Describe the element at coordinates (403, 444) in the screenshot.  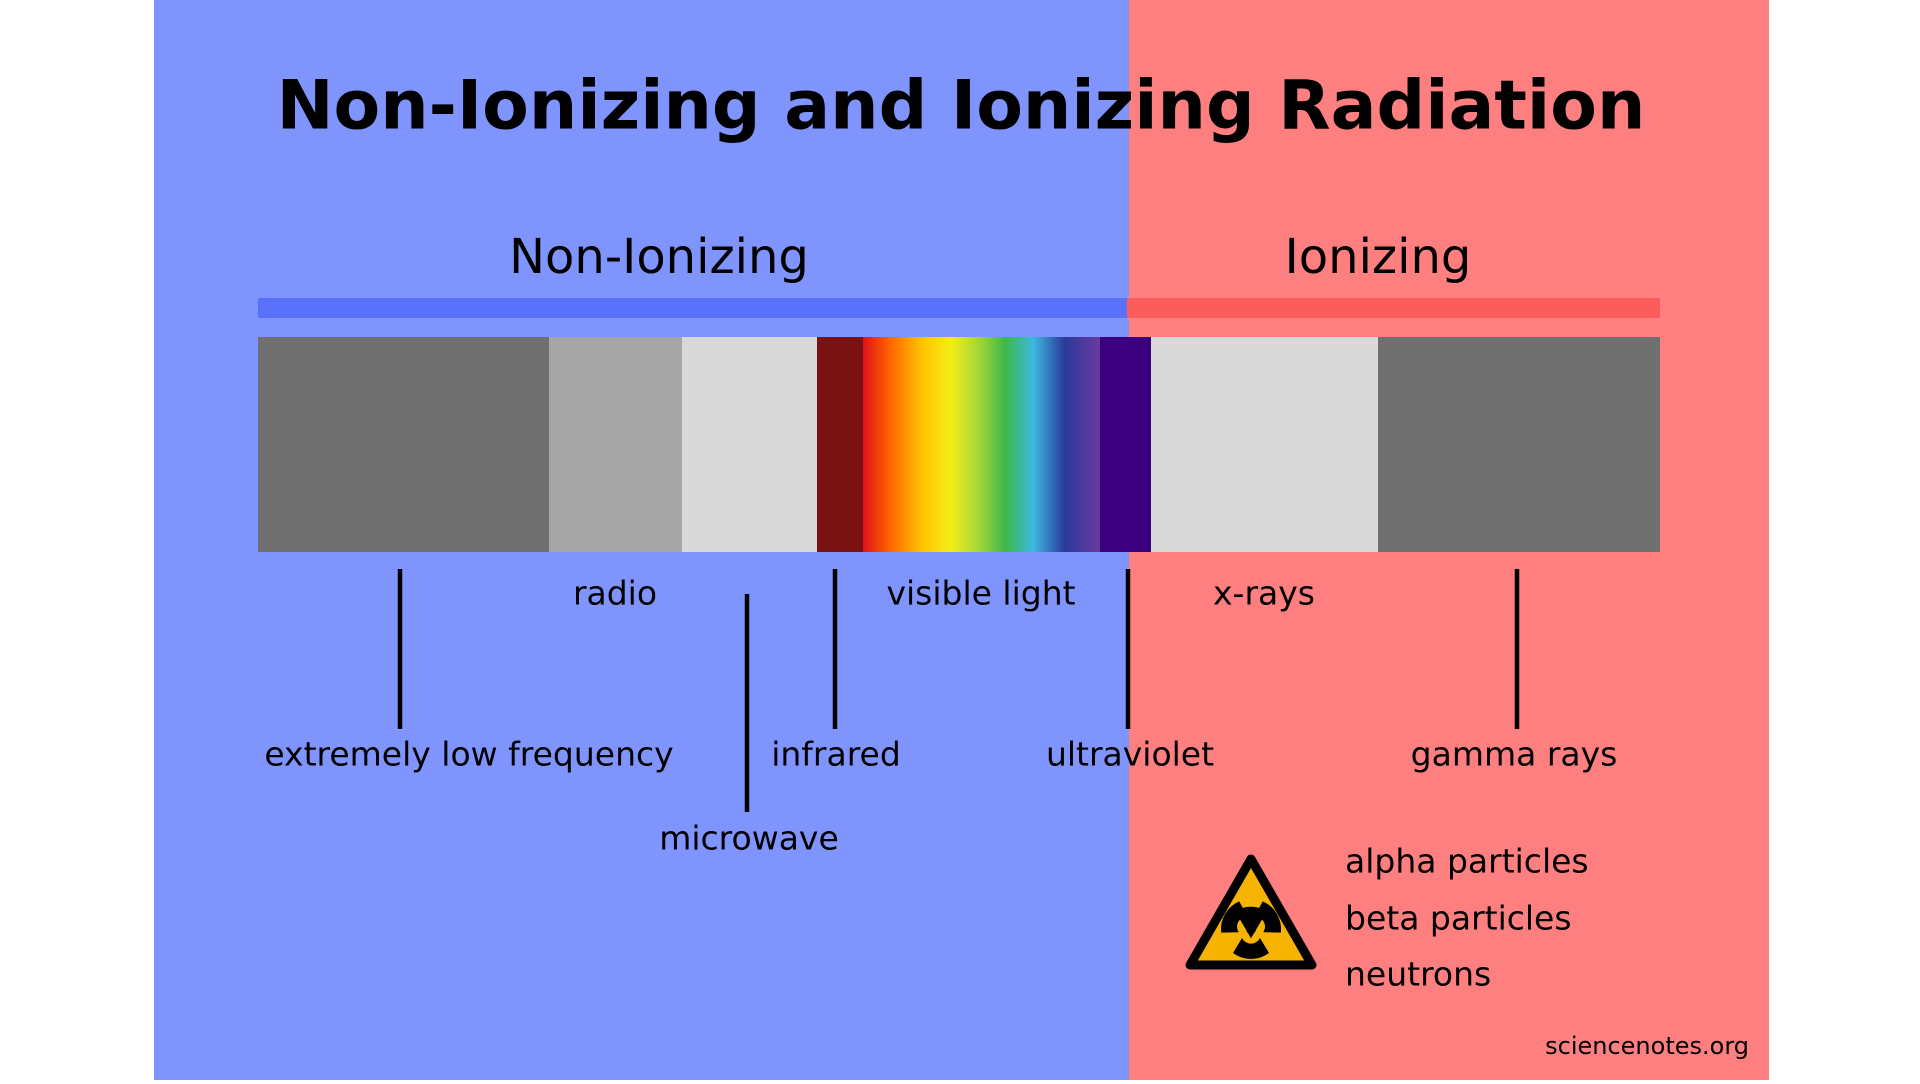
I see `elf-band` at that location.